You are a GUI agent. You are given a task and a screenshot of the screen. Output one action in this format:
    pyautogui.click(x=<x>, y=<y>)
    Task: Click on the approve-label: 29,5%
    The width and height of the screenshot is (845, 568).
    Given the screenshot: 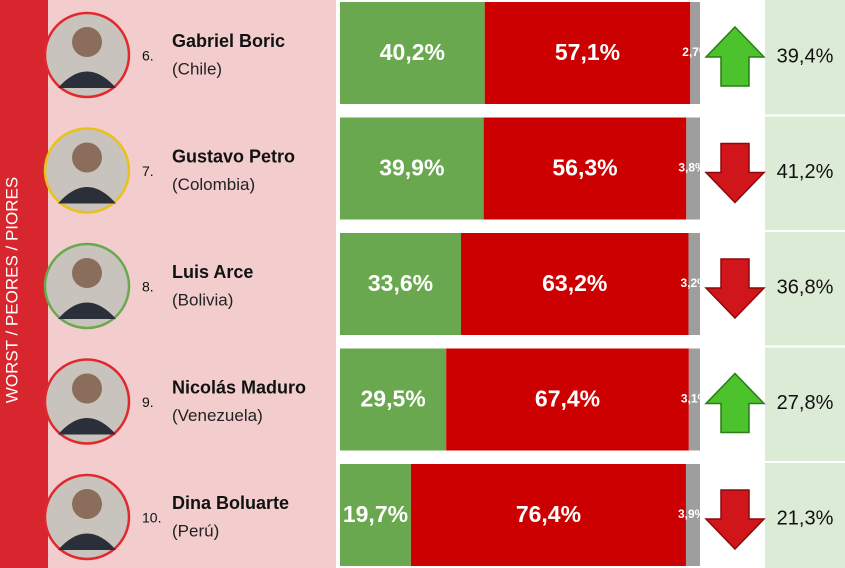 What is the action you would take?
    pyautogui.click(x=392, y=399)
    